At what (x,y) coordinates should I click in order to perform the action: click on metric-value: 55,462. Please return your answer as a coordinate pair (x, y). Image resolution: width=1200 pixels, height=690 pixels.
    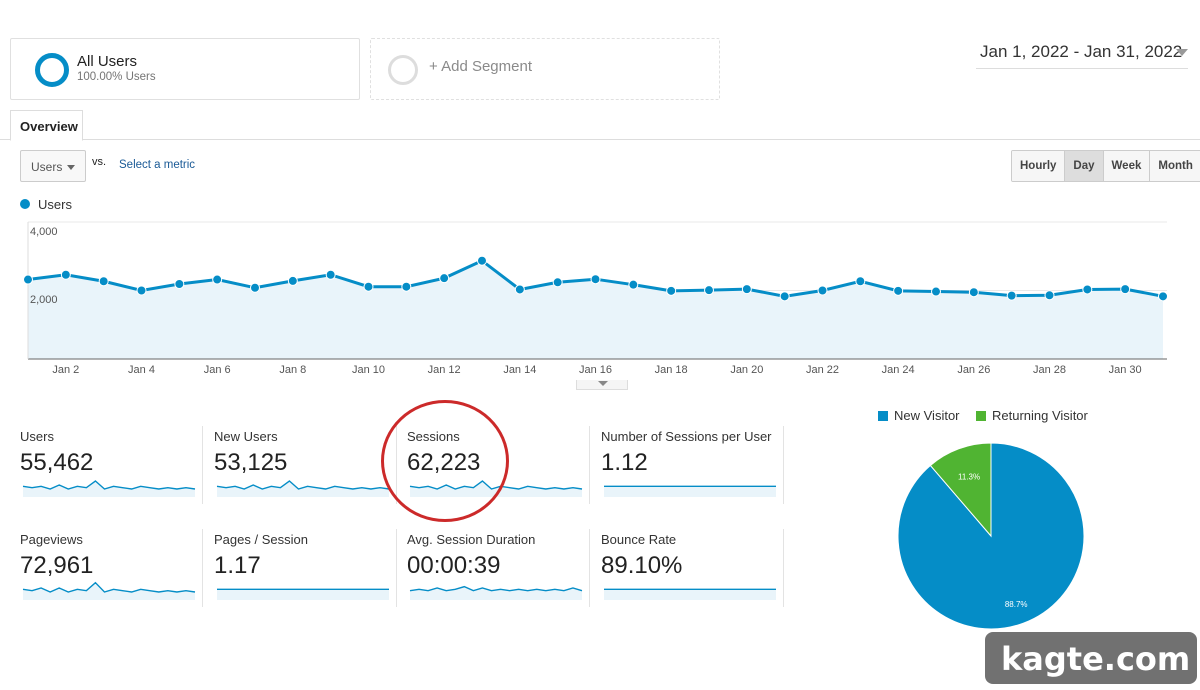
    Looking at the image, I should click on (57, 462).